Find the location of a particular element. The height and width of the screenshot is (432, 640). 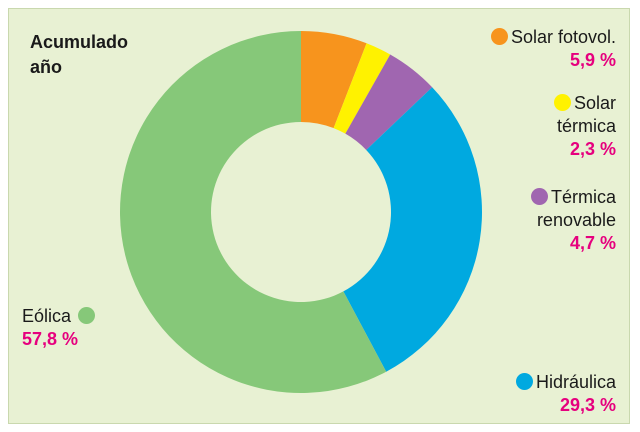

legend-label: Hidráulica is located at coordinates (575, 382).